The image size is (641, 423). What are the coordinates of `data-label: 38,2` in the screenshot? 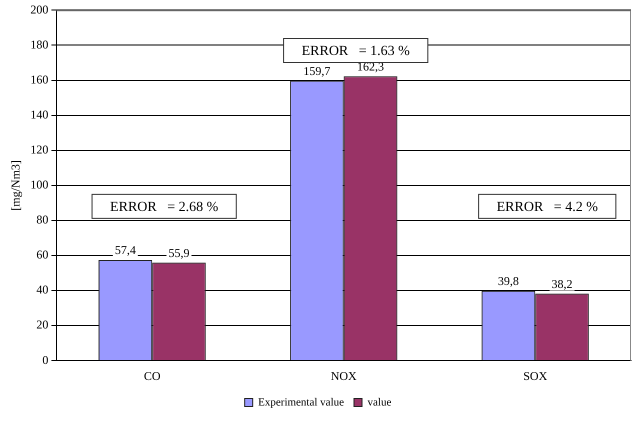 It's located at (562, 283).